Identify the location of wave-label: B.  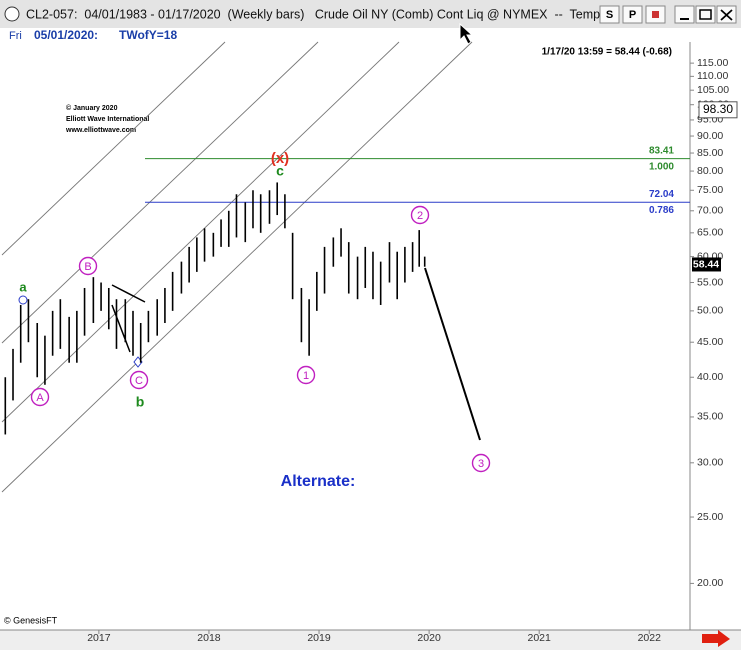
(87, 267).